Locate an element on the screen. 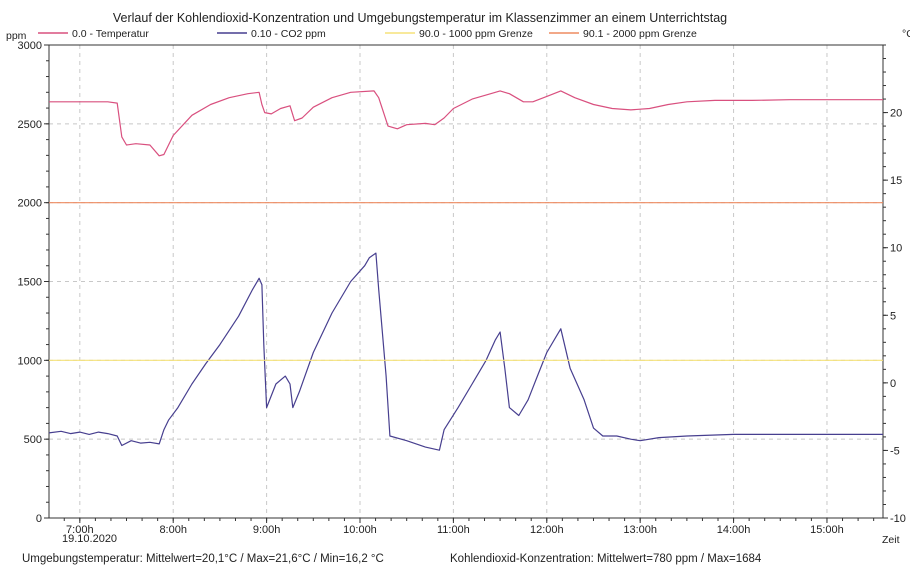 The width and height of the screenshot is (910, 574). x-tick-label: 13:00h is located at coordinates (640, 530).